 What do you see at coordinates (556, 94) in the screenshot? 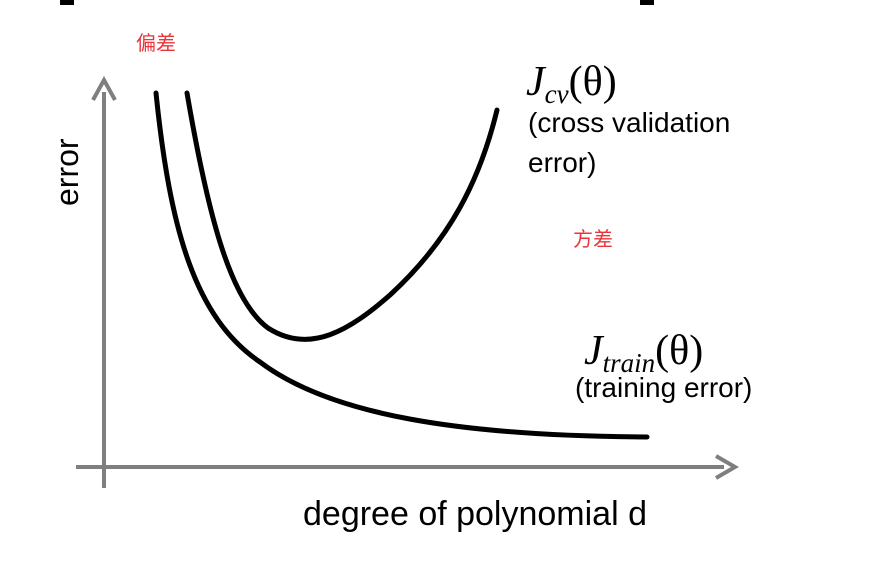
I see `cv-subscript: cv` at bounding box center [556, 94].